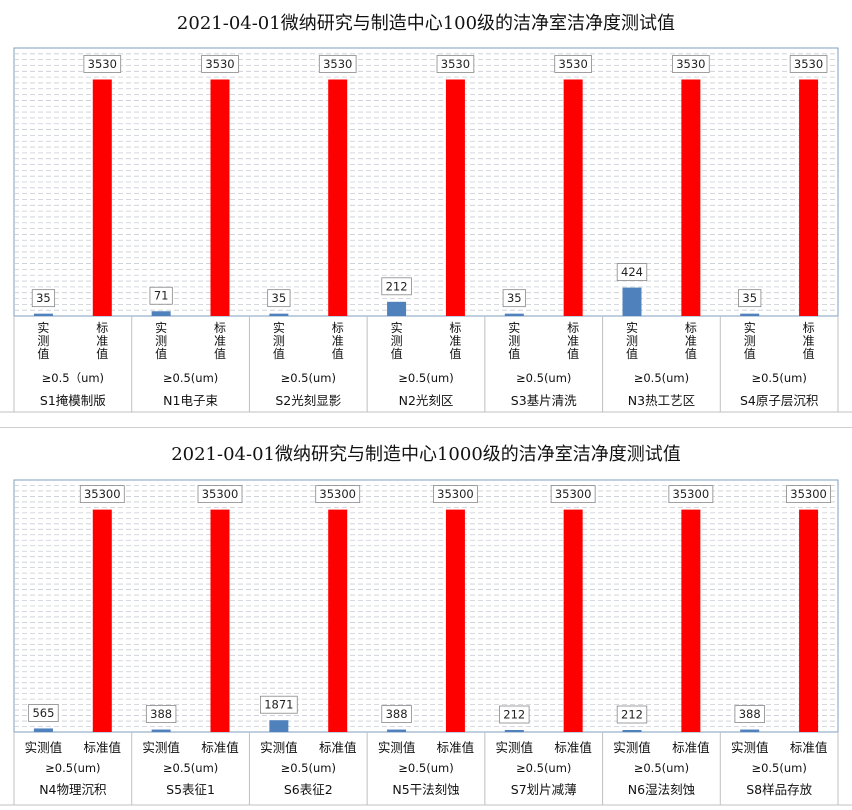  I want to click on data-label: 565, so click(43, 713).